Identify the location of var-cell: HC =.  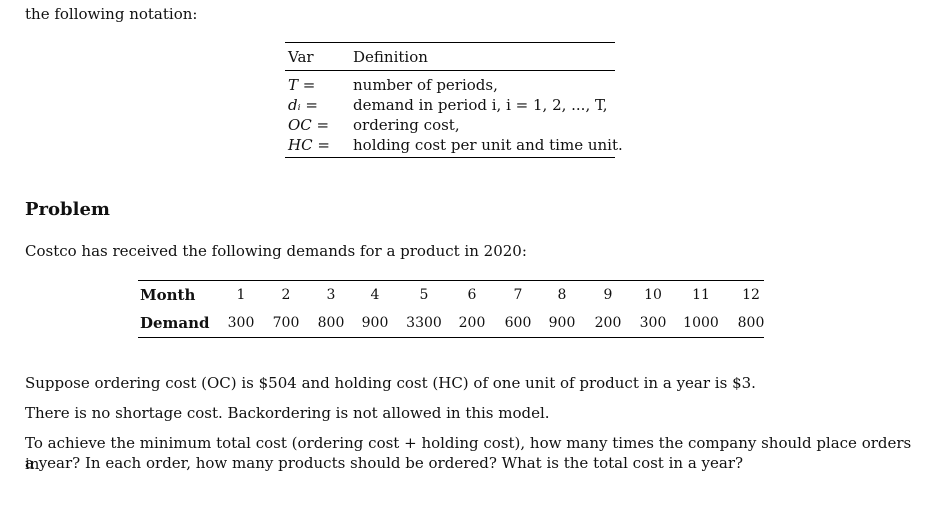
(309, 145).